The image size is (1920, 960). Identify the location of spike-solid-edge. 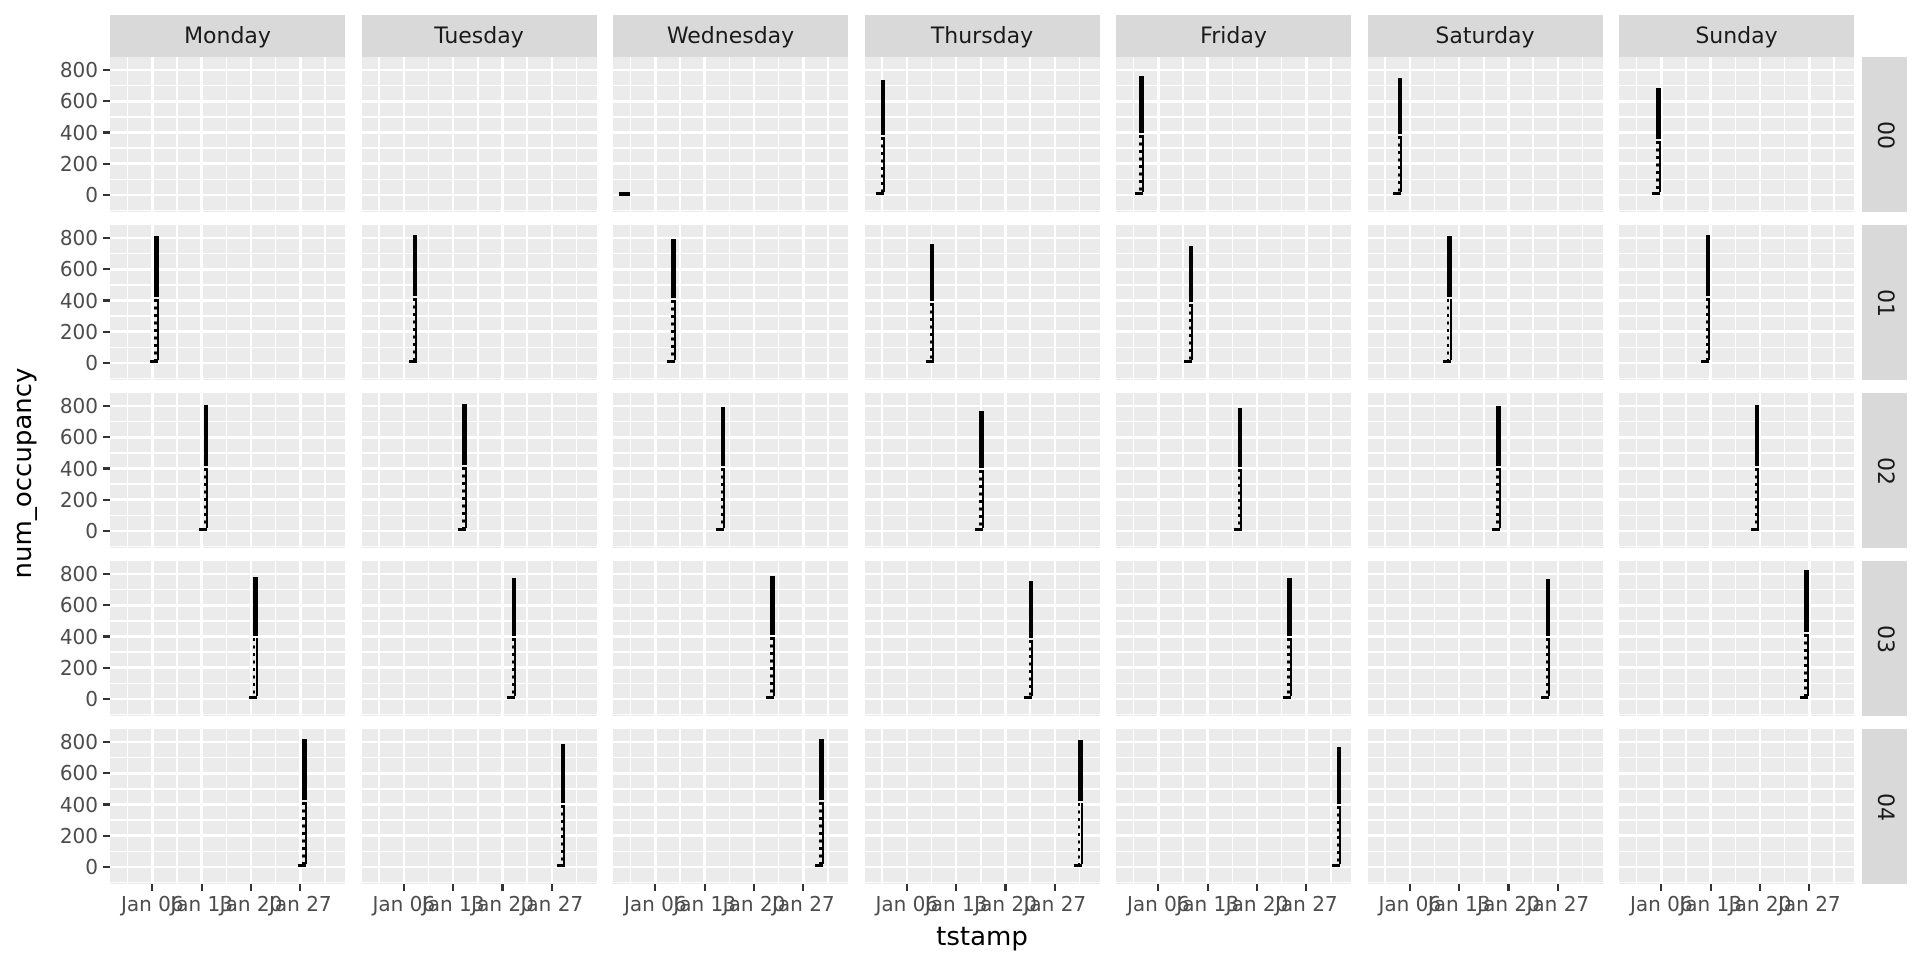
(1549, 667).